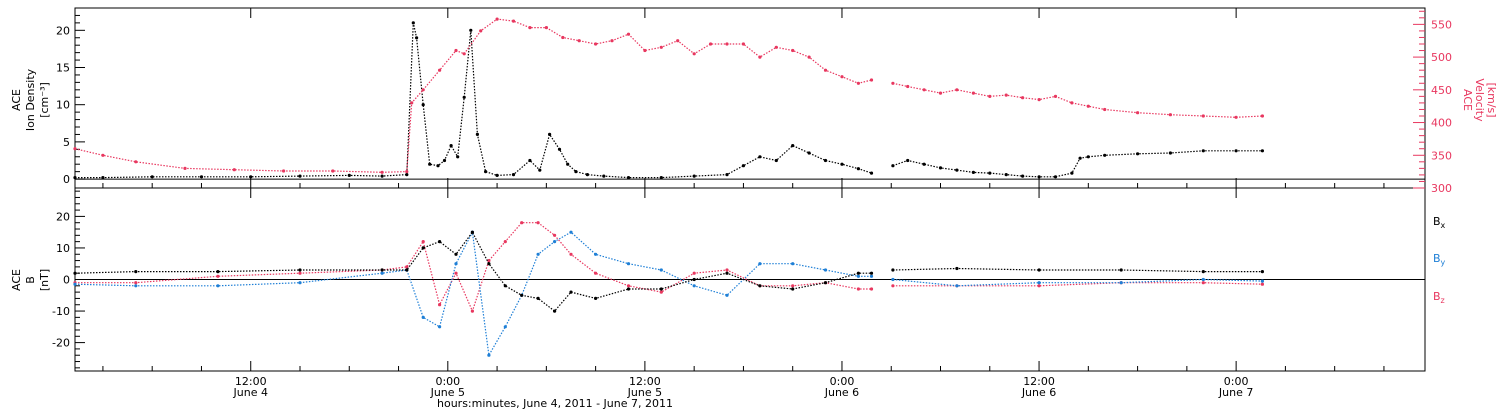  Describe the element at coordinates (66, 179) in the screenshot. I see `density-tick-label: 0` at that location.